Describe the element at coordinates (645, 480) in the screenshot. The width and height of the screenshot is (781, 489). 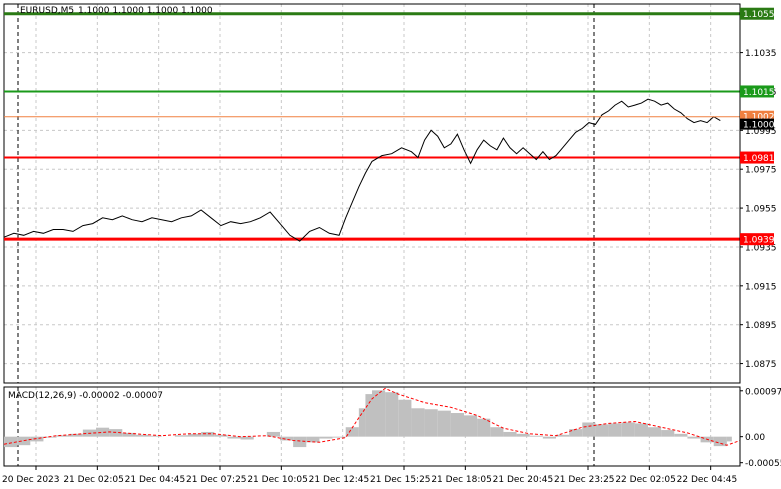
I see `time-tick-label: 22 Dec 02:05` at that location.